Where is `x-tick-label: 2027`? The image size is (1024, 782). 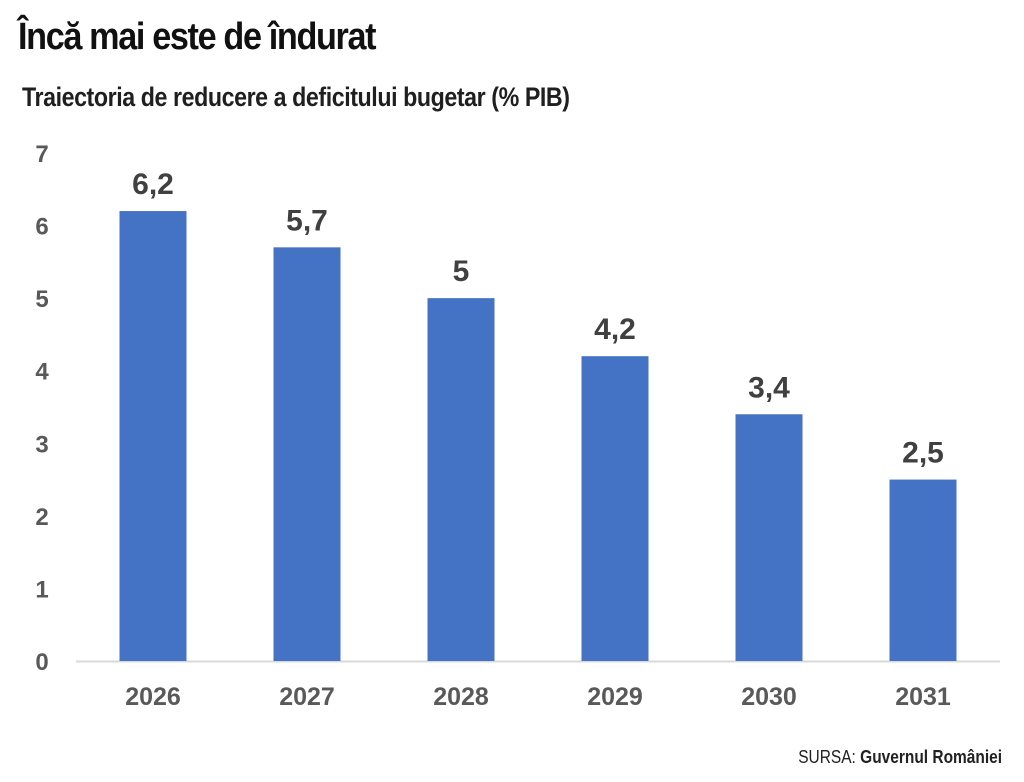
x-tick-label: 2027 is located at coordinates (307, 697).